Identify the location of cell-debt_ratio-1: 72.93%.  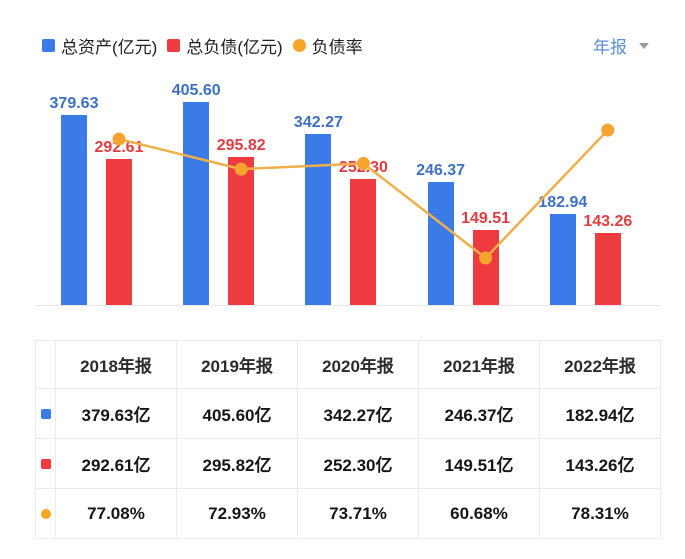
(237, 513).